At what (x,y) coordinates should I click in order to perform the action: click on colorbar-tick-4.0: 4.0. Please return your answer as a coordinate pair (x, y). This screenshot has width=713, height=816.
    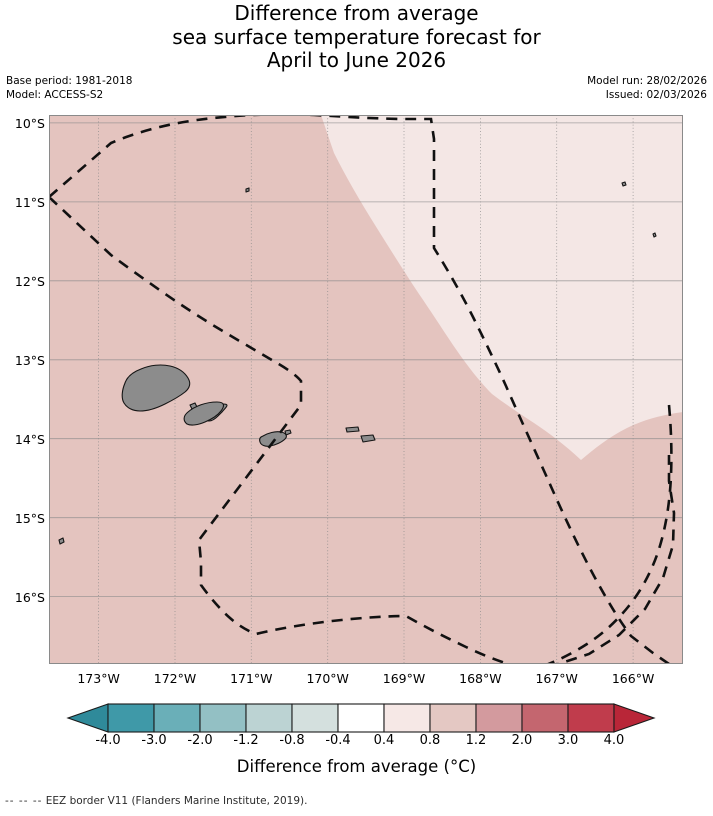
    Looking at the image, I should click on (614, 740).